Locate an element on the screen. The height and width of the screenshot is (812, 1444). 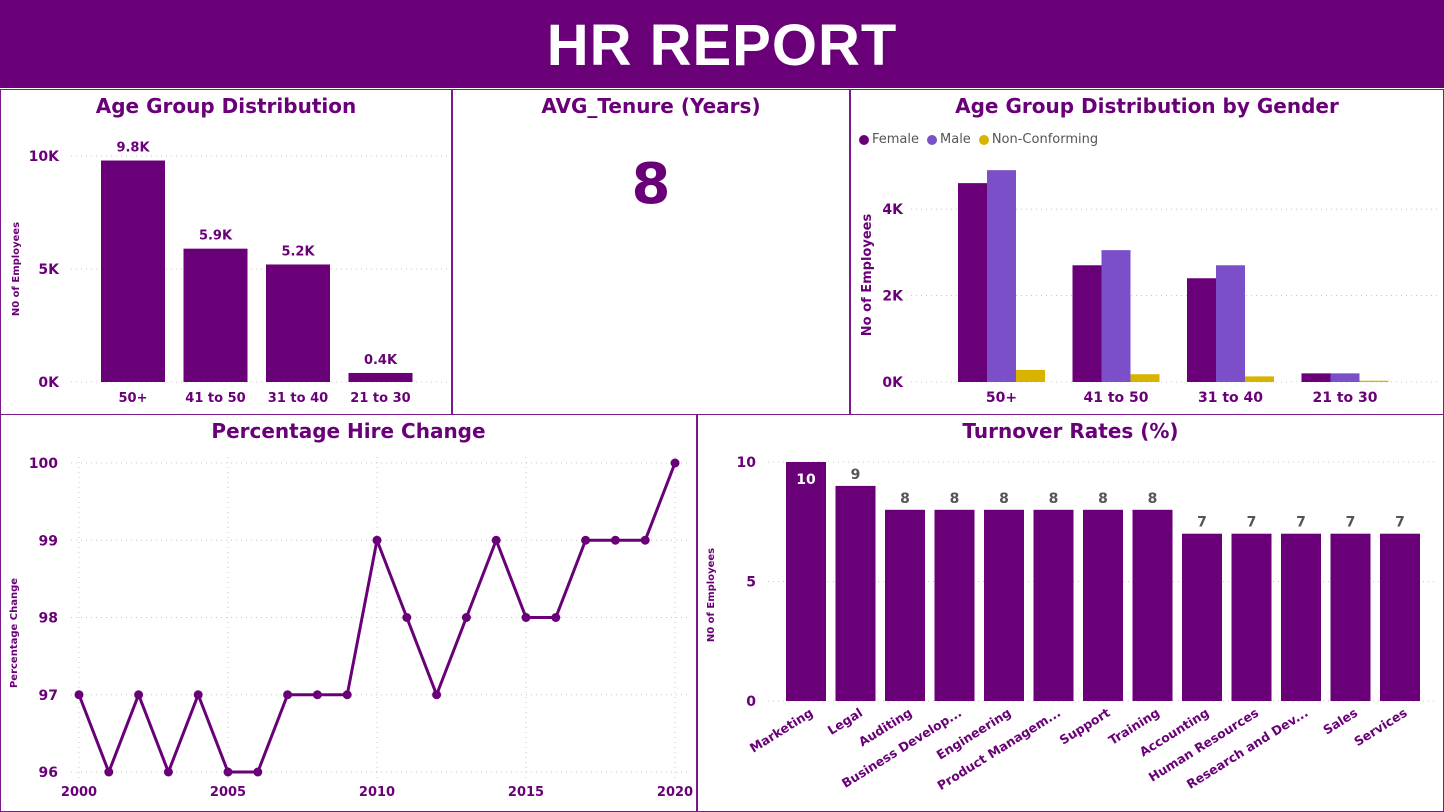
bar-Legal is located at coordinates (855, 593).